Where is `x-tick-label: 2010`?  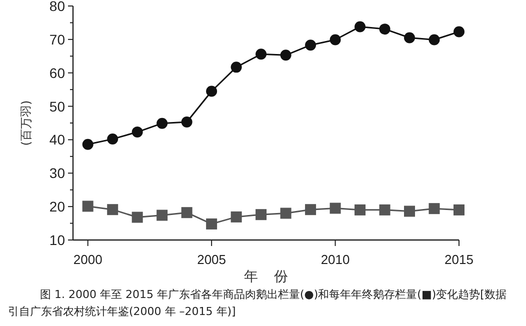 x-tick-label: 2010 is located at coordinates (335, 259).